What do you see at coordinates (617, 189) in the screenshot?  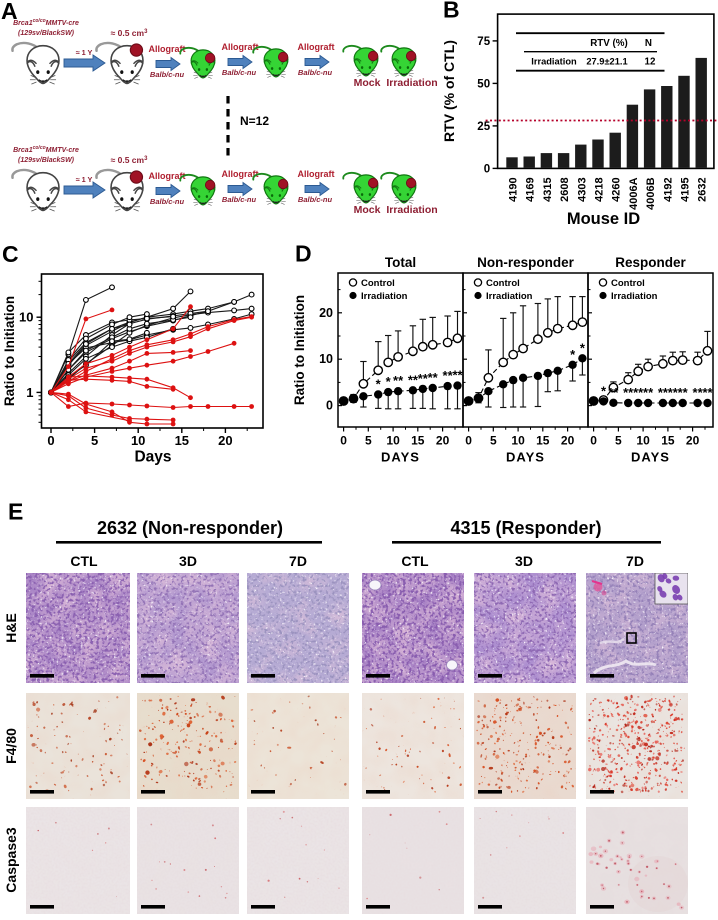 I see `svg-text: 4260` at bounding box center [617, 189].